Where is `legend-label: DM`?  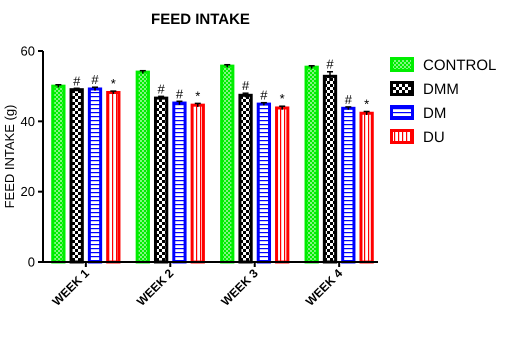 legend-label: DM is located at coordinates (434, 113).